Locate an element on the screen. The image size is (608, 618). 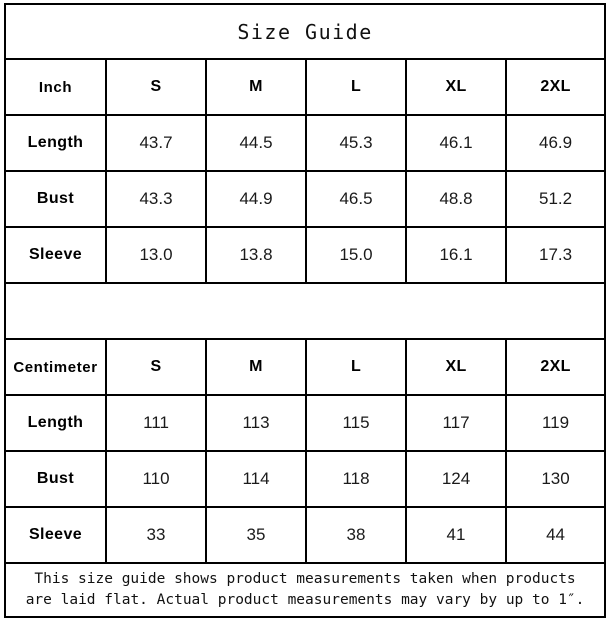
cell-length-cm-xl: 117 is located at coordinates (456, 423).